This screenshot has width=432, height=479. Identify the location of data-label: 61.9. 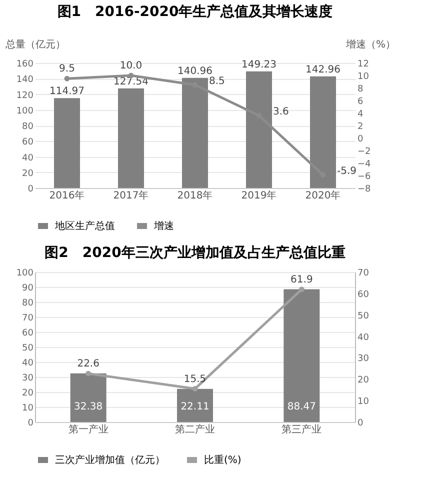
(301, 280).